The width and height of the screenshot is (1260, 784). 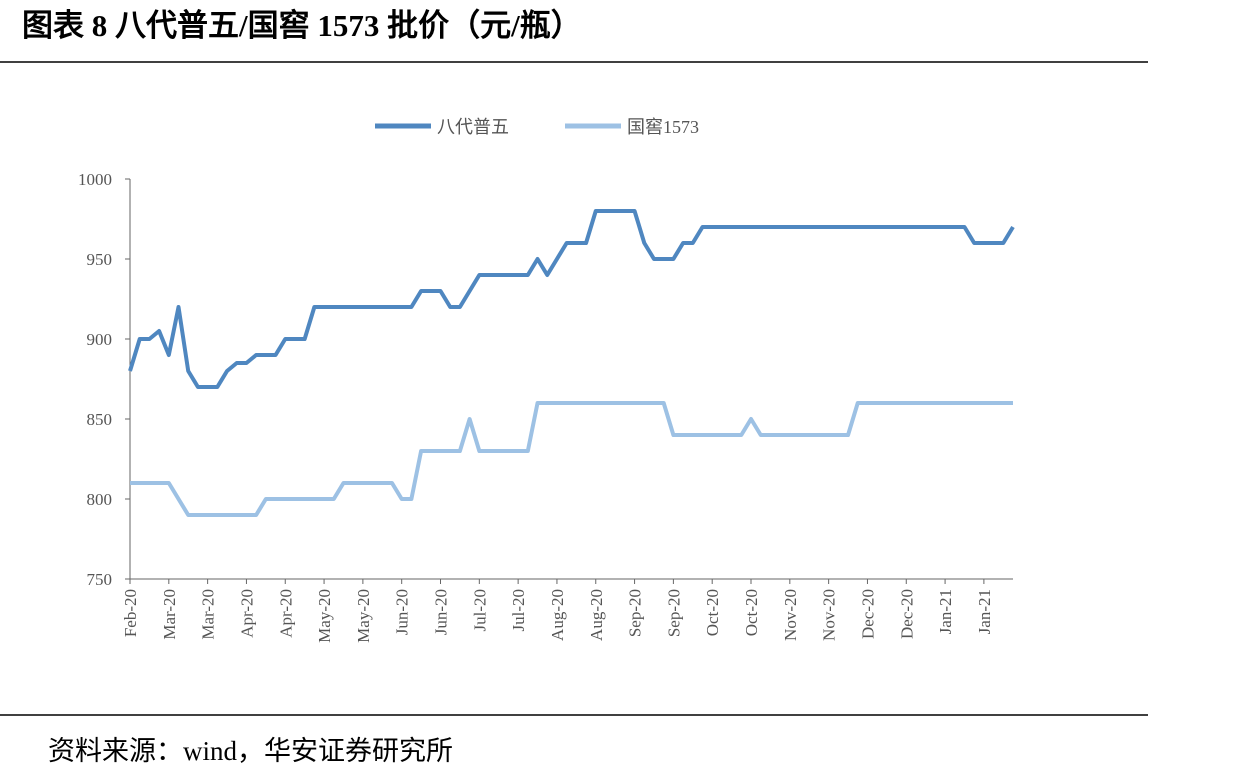 What do you see at coordinates (473, 127) in the screenshot?
I see `legend-label: 八代普五` at bounding box center [473, 127].